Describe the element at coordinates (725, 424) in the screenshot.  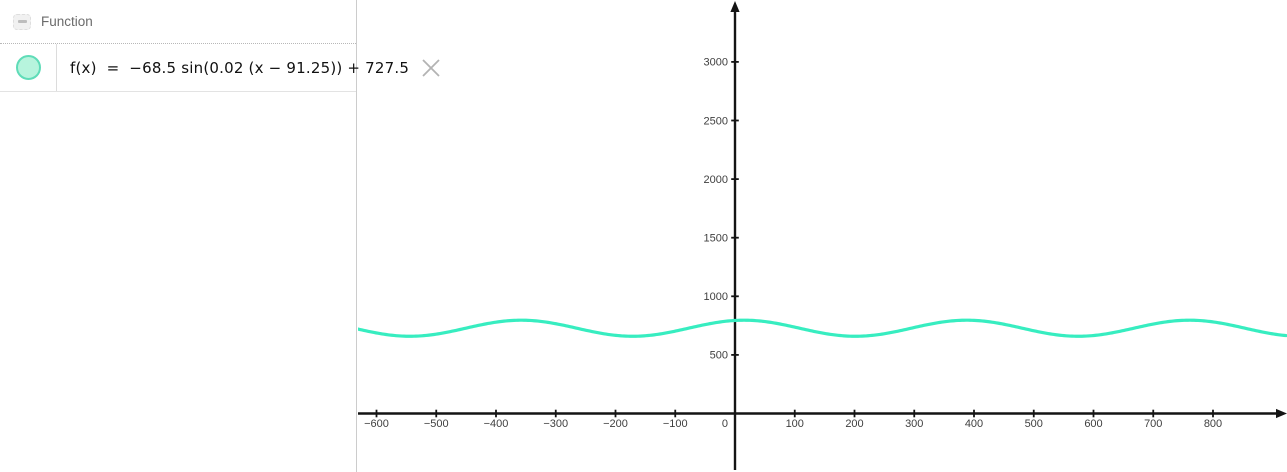
I see `x-tick-label-0: 0` at that location.